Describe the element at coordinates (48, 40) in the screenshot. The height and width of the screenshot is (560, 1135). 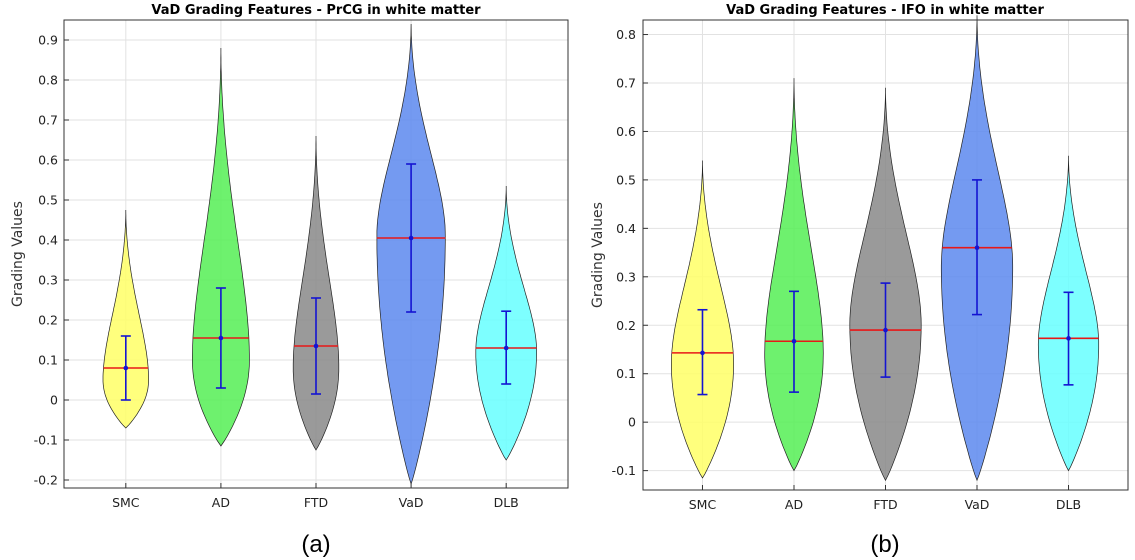
I see `y-tick-label: 0.9` at that location.